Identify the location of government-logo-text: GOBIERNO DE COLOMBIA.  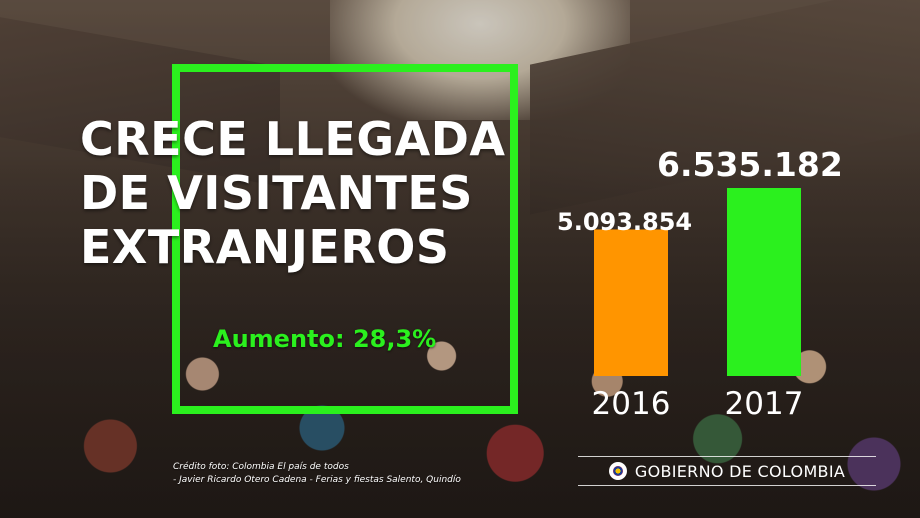
(740, 471).